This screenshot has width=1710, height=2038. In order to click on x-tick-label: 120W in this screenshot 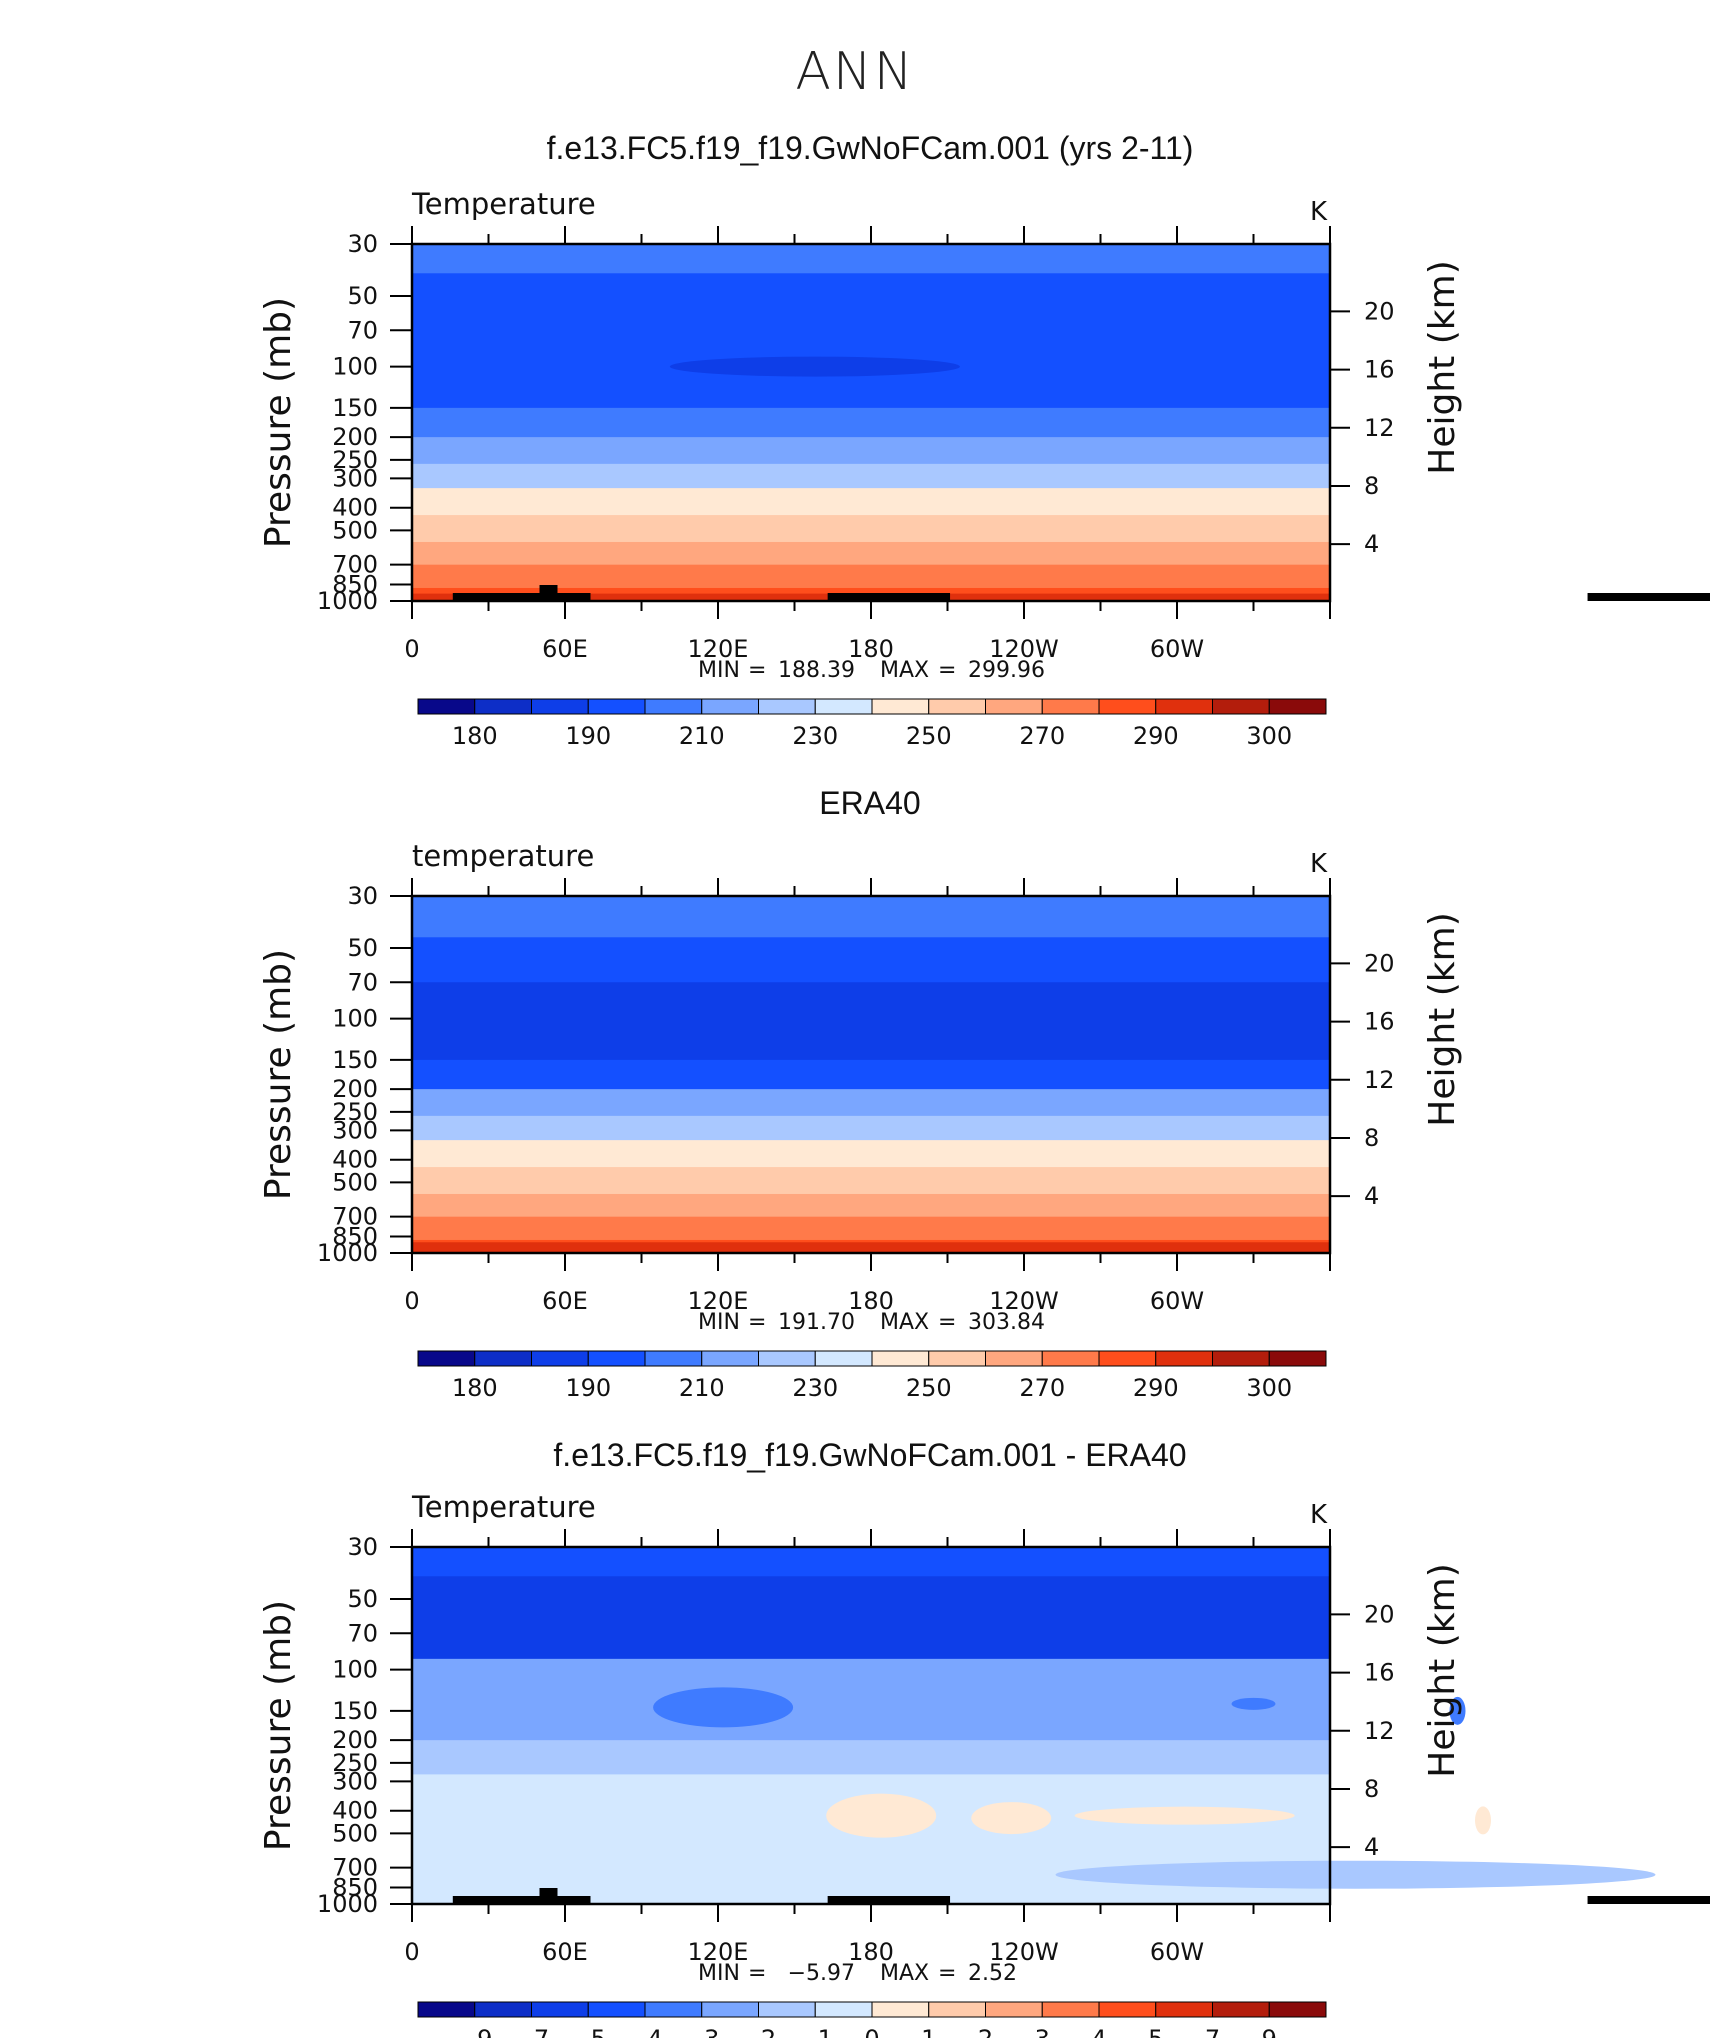, I will do `click(1024, 1952)`.